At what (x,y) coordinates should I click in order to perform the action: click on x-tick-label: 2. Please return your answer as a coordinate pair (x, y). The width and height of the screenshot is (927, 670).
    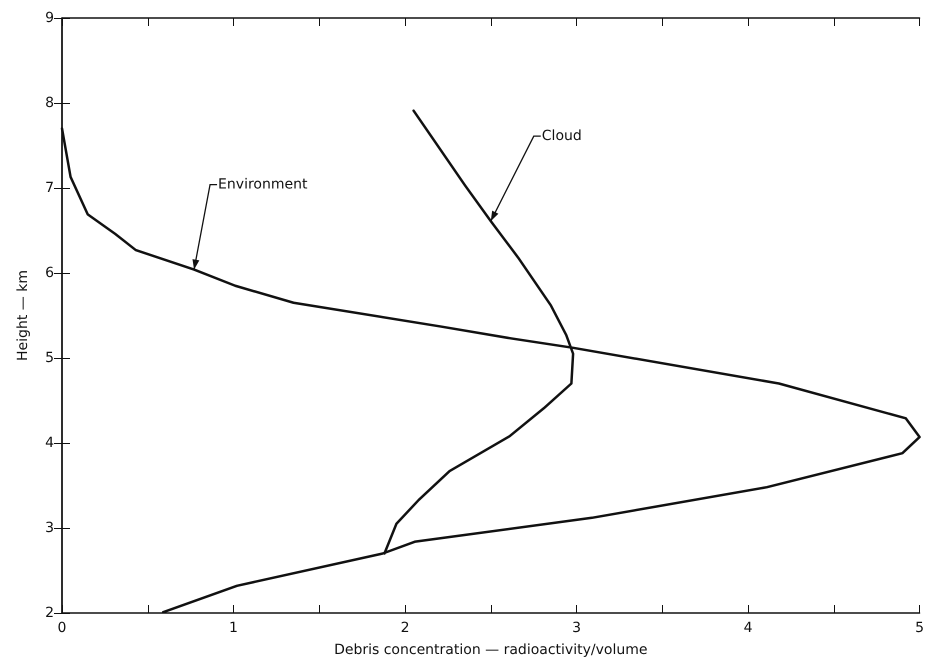
    Looking at the image, I should click on (405, 628).